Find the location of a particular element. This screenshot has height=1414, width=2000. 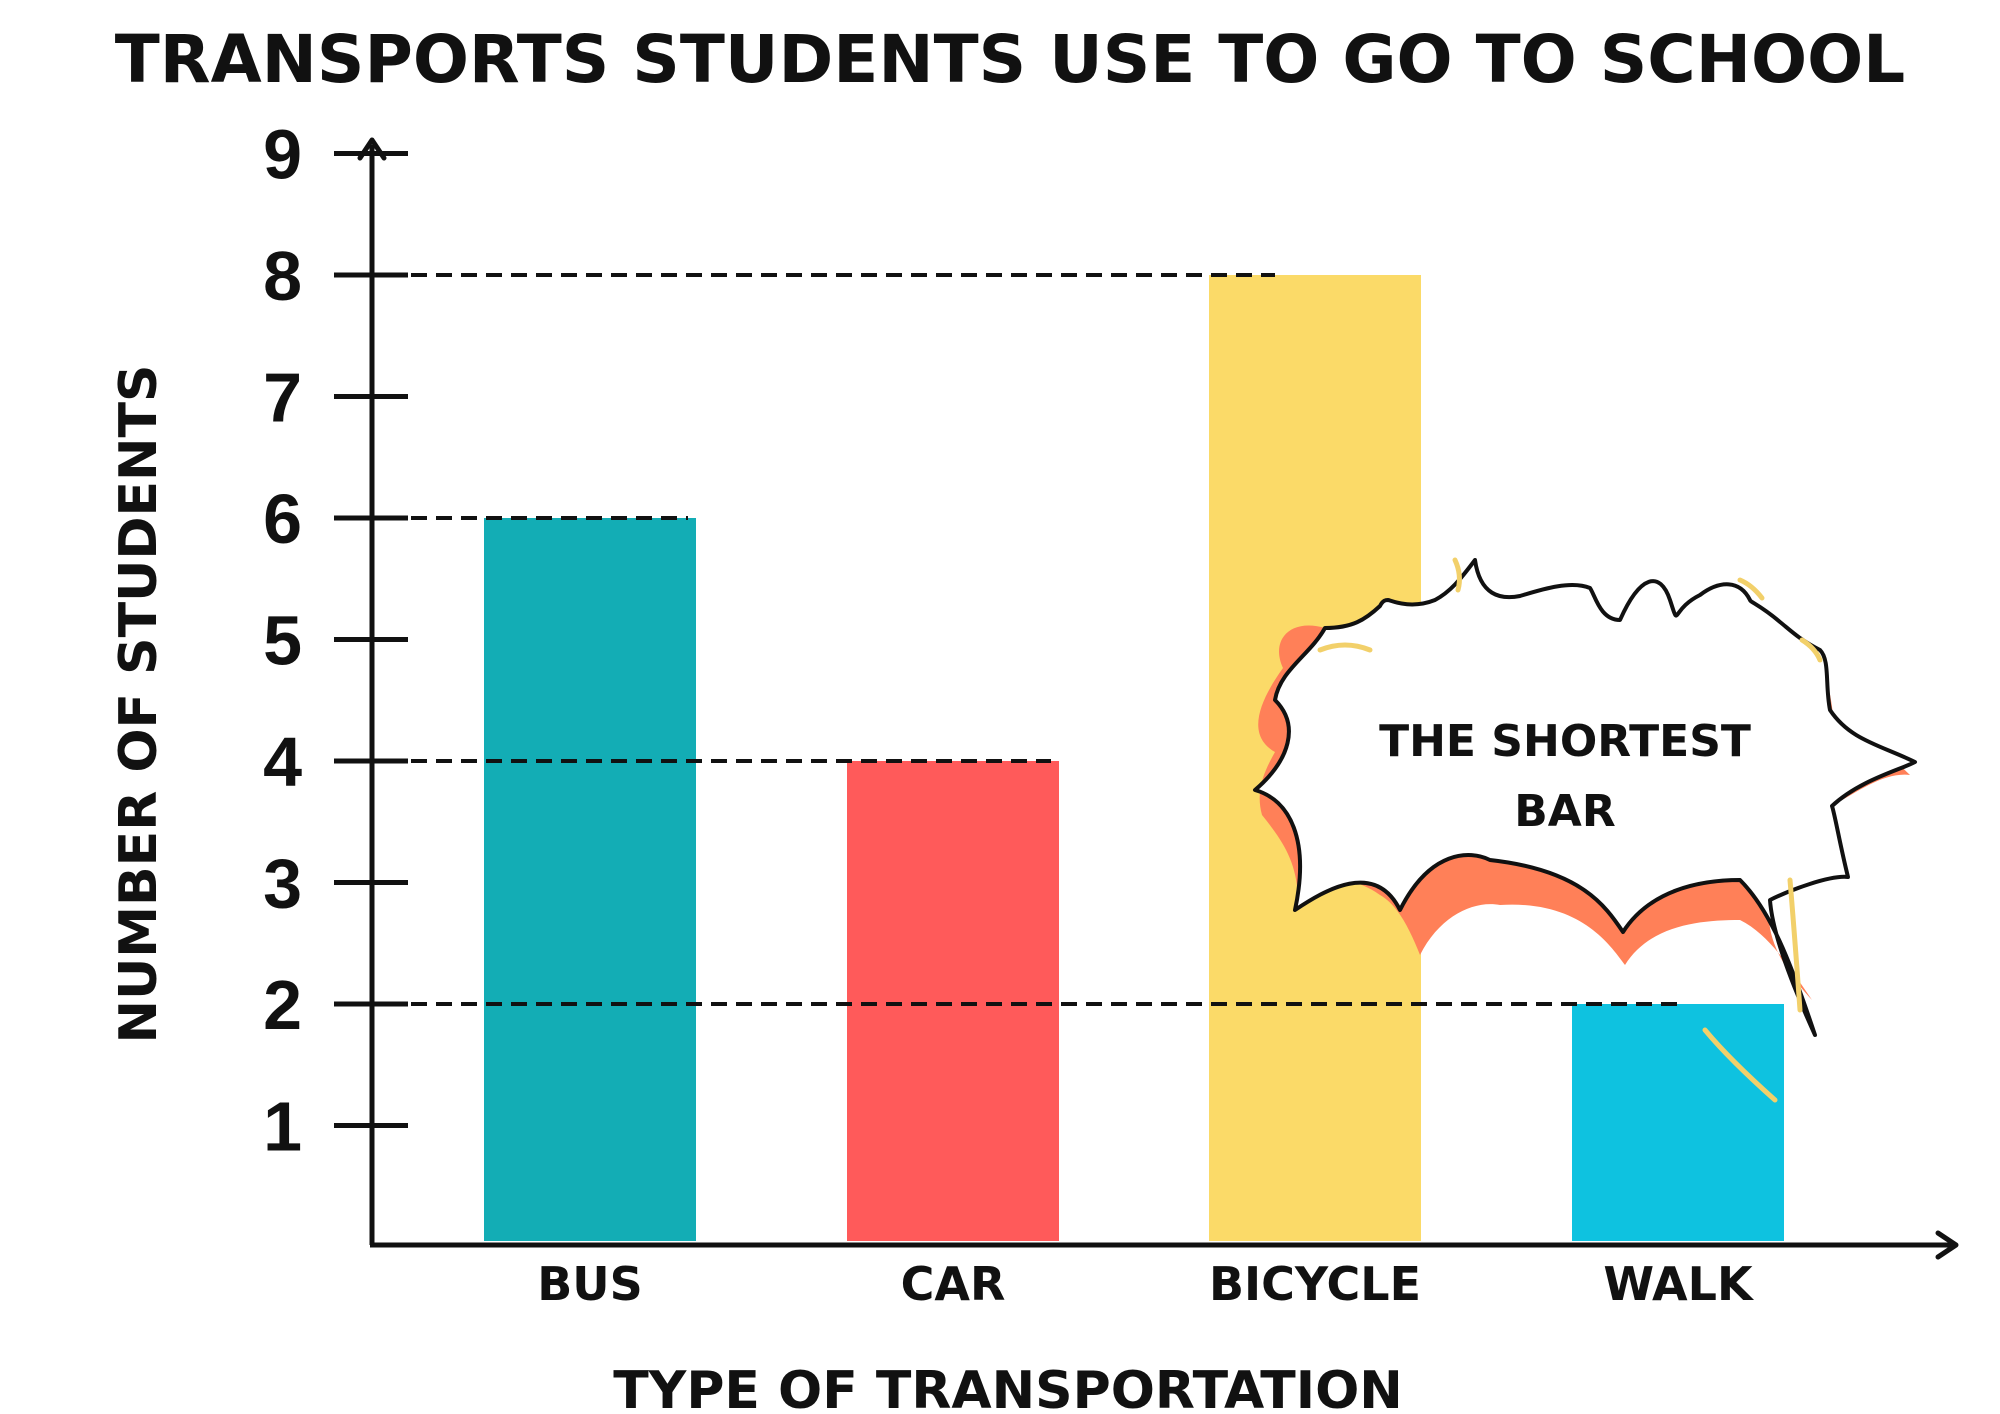

y-tick-label-5: 5 is located at coordinates (282, 641).